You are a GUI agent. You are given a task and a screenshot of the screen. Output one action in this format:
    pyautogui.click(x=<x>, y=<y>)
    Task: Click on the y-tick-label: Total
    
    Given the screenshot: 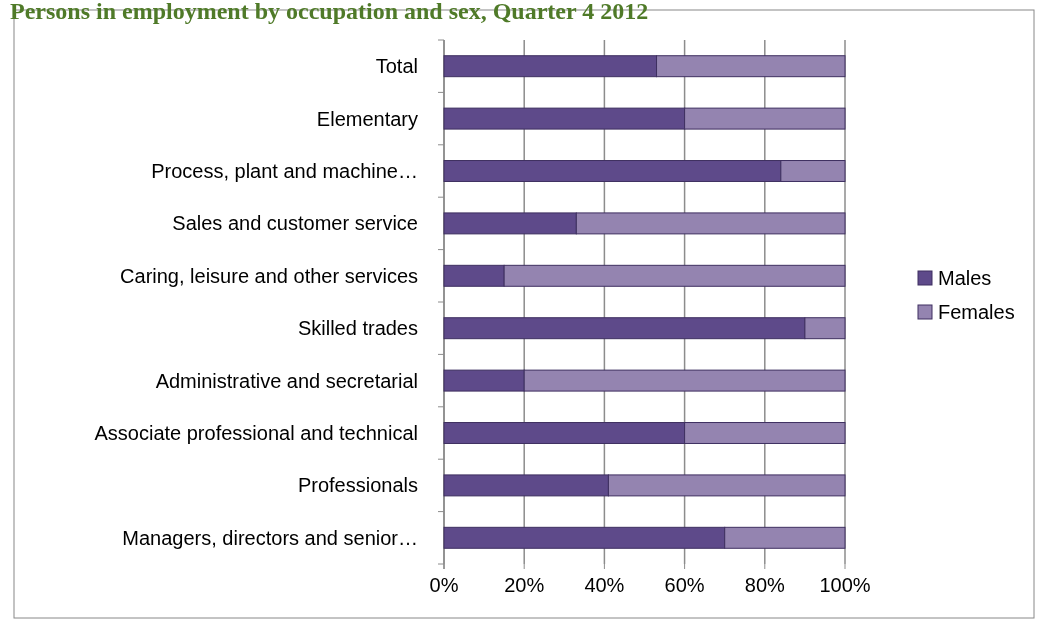 What is the action you would take?
    pyautogui.click(x=396, y=66)
    